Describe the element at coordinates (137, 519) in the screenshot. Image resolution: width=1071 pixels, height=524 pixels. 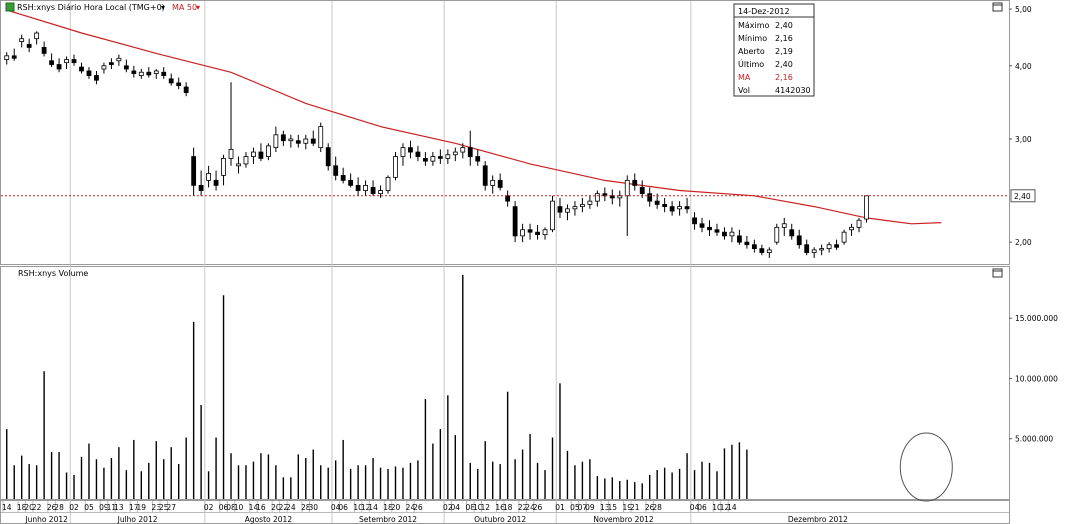
I see `month-label: Julho 2012` at that location.